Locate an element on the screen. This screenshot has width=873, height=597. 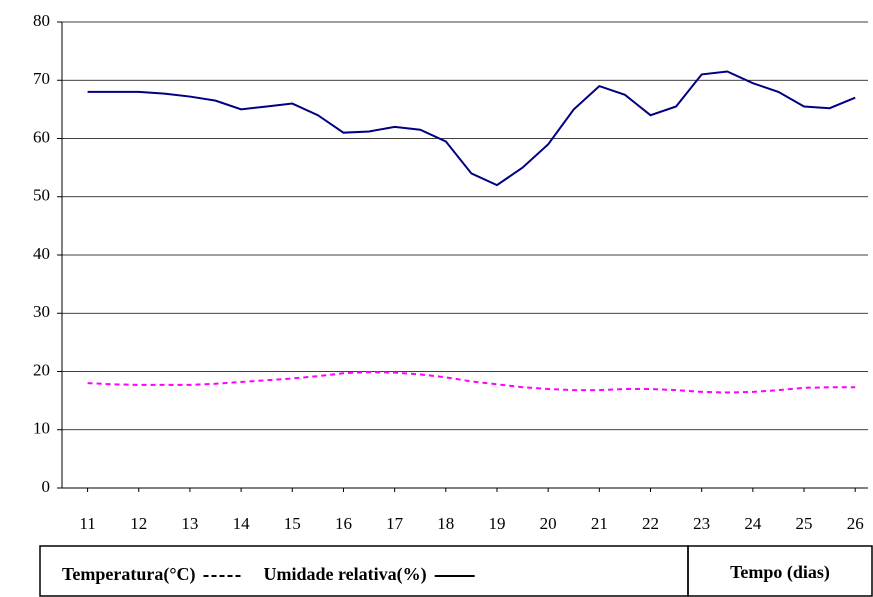
y-tick-label: 0 is located at coordinates (46, 486).